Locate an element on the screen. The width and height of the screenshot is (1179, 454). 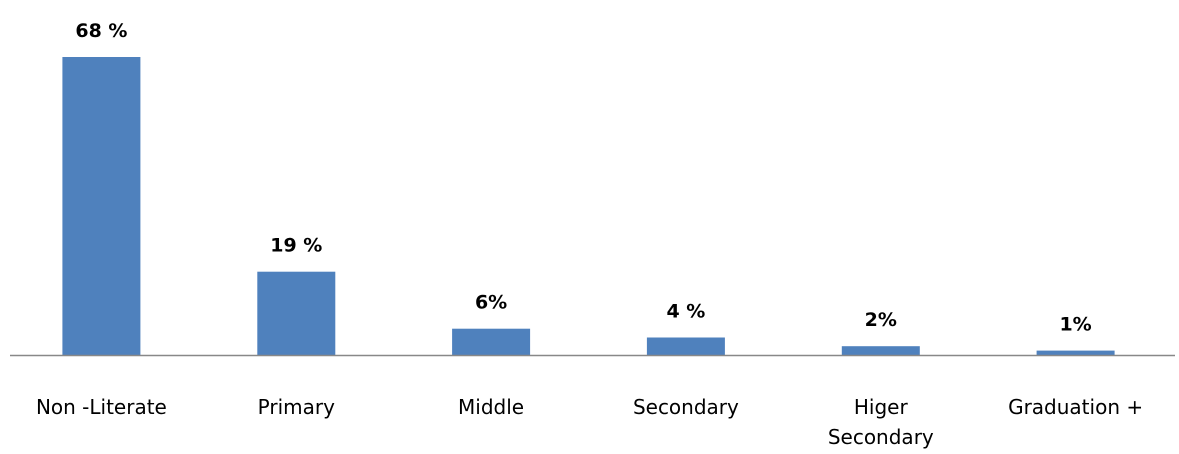
category-label-4-line-0: Higer is located at coordinates (881, 407).